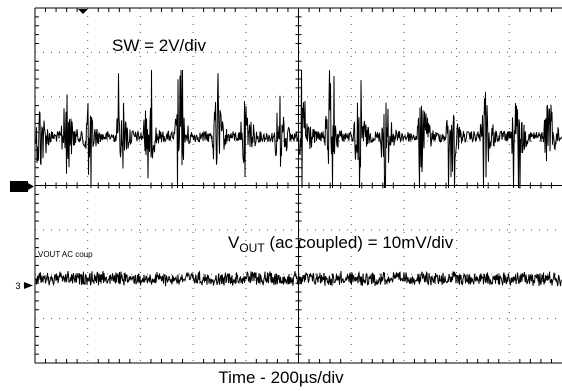 The height and width of the screenshot is (391, 562). I want to click on vout-trace, so click(298, 278).